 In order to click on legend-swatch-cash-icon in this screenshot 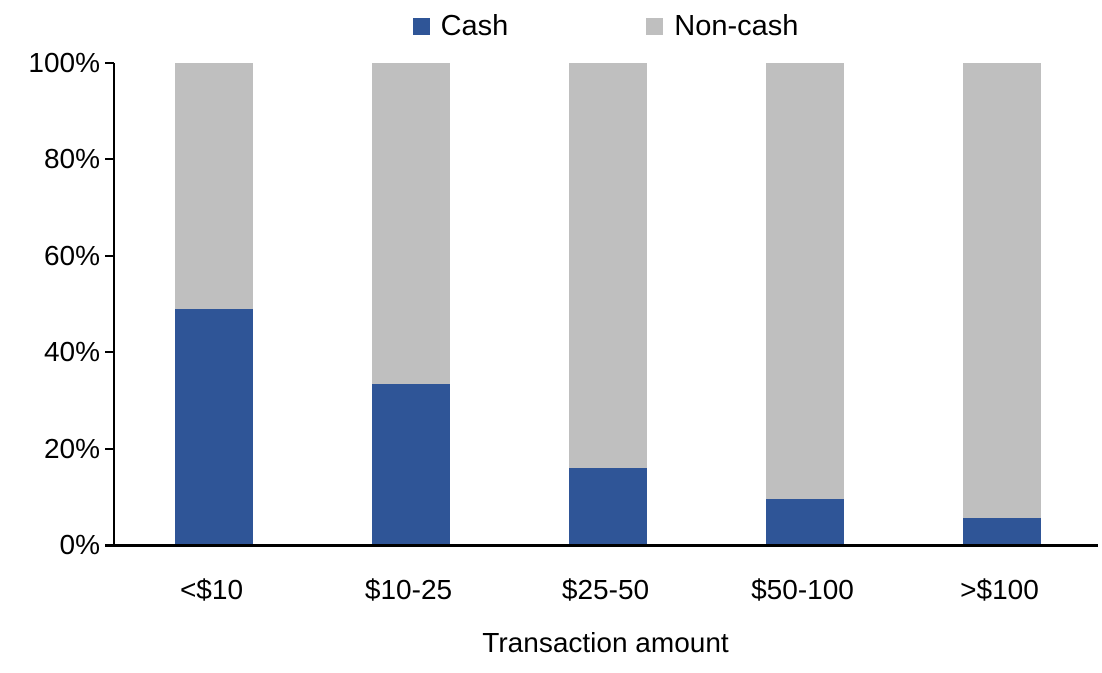, I will do `click(421, 26)`.